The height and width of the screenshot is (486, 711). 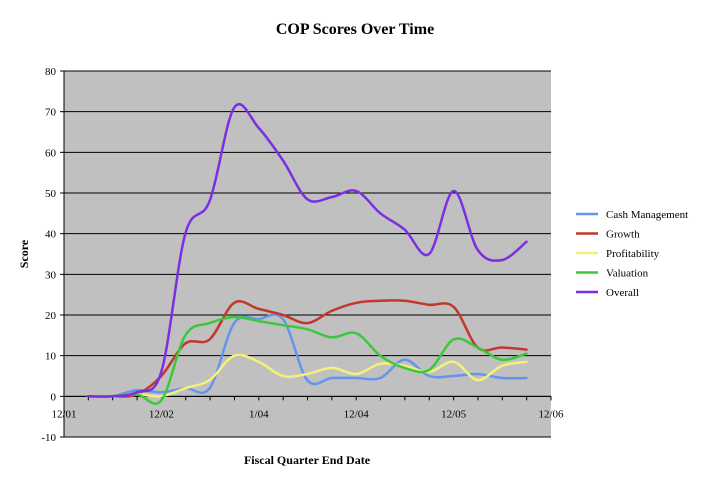 What do you see at coordinates (54, 397) in the screenshot?
I see `y-tick-label: 0` at bounding box center [54, 397].